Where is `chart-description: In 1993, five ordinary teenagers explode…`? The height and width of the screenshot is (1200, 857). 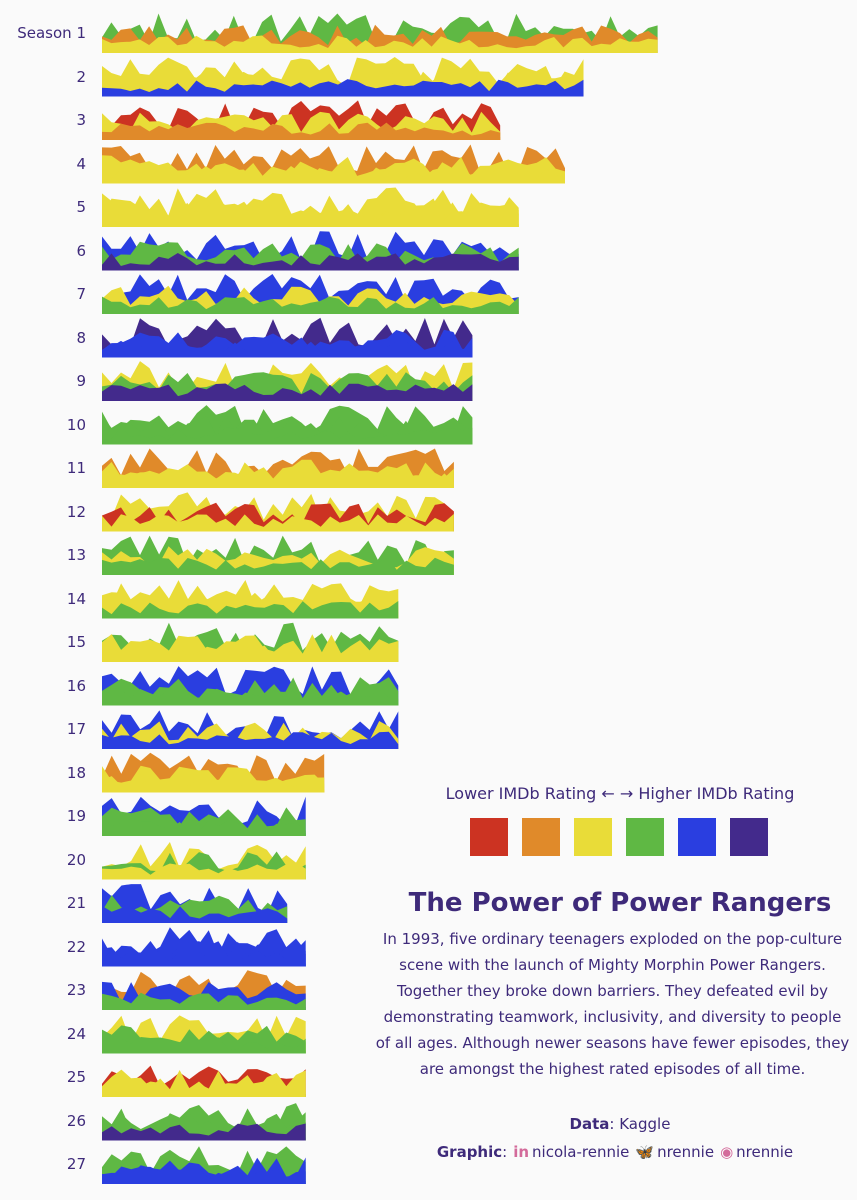 chart-description: In 1993, five ordinary teenagers explode… is located at coordinates (612, 1004).